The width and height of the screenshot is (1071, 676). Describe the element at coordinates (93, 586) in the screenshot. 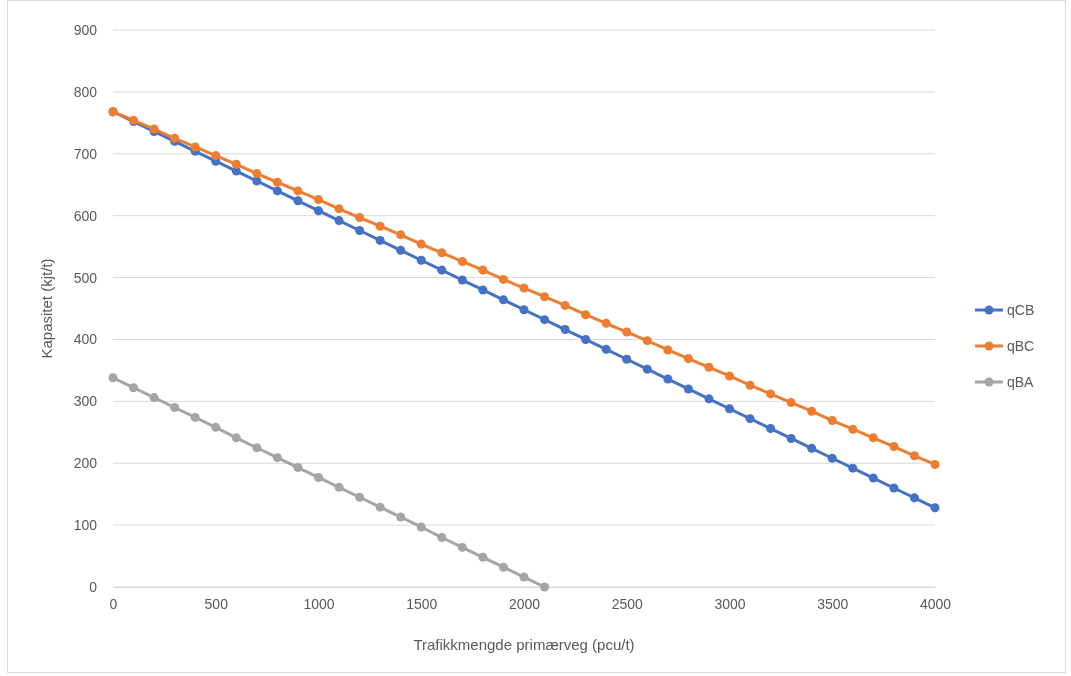

I see `y-tick-label: 0` at that location.